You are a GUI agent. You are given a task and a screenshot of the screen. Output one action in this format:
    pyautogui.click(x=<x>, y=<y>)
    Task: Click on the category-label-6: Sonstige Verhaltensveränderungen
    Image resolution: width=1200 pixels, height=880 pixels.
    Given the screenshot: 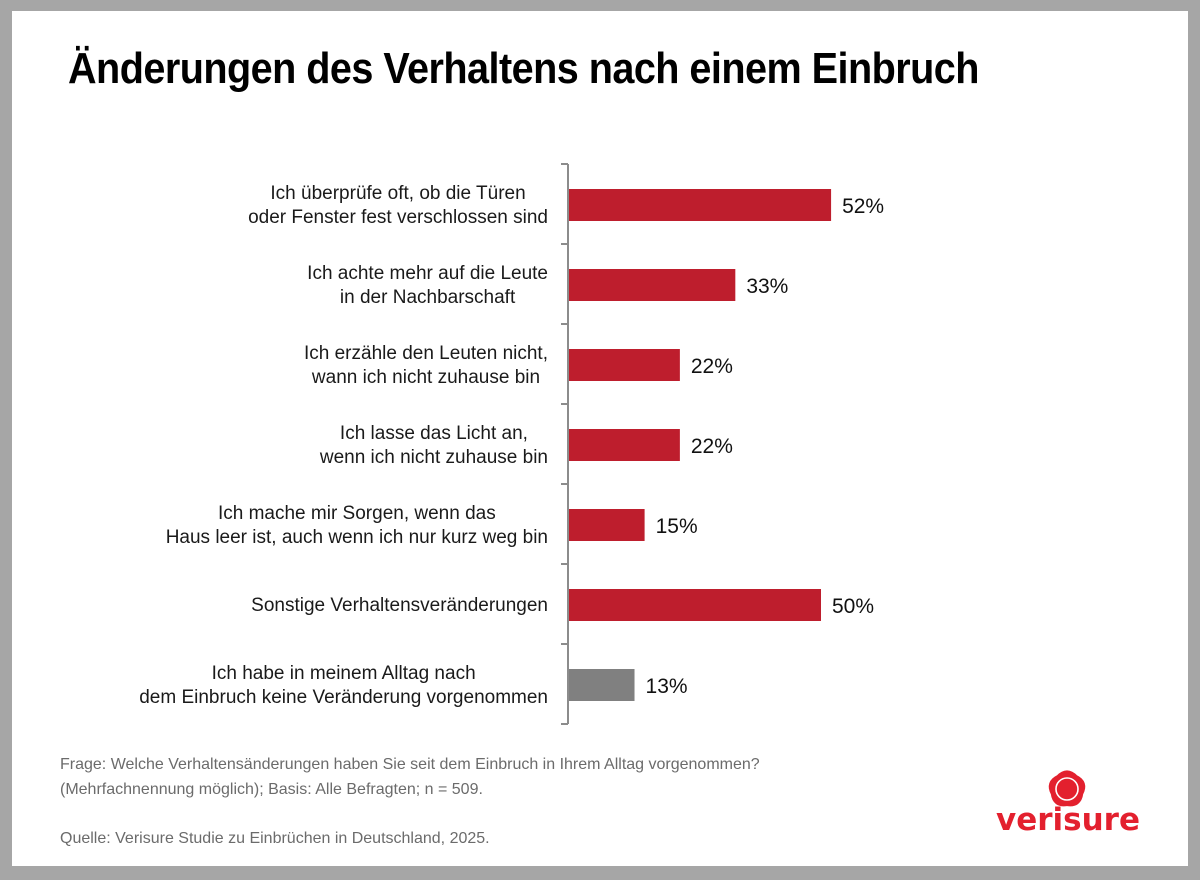 What is the action you would take?
    pyautogui.click(x=399, y=605)
    